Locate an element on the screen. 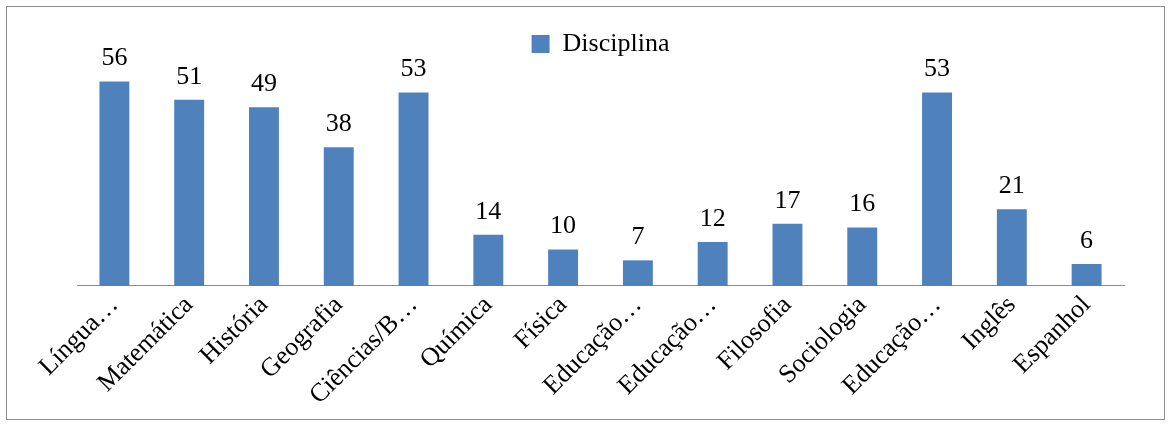  data-label: 6 is located at coordinates (1087, 239).